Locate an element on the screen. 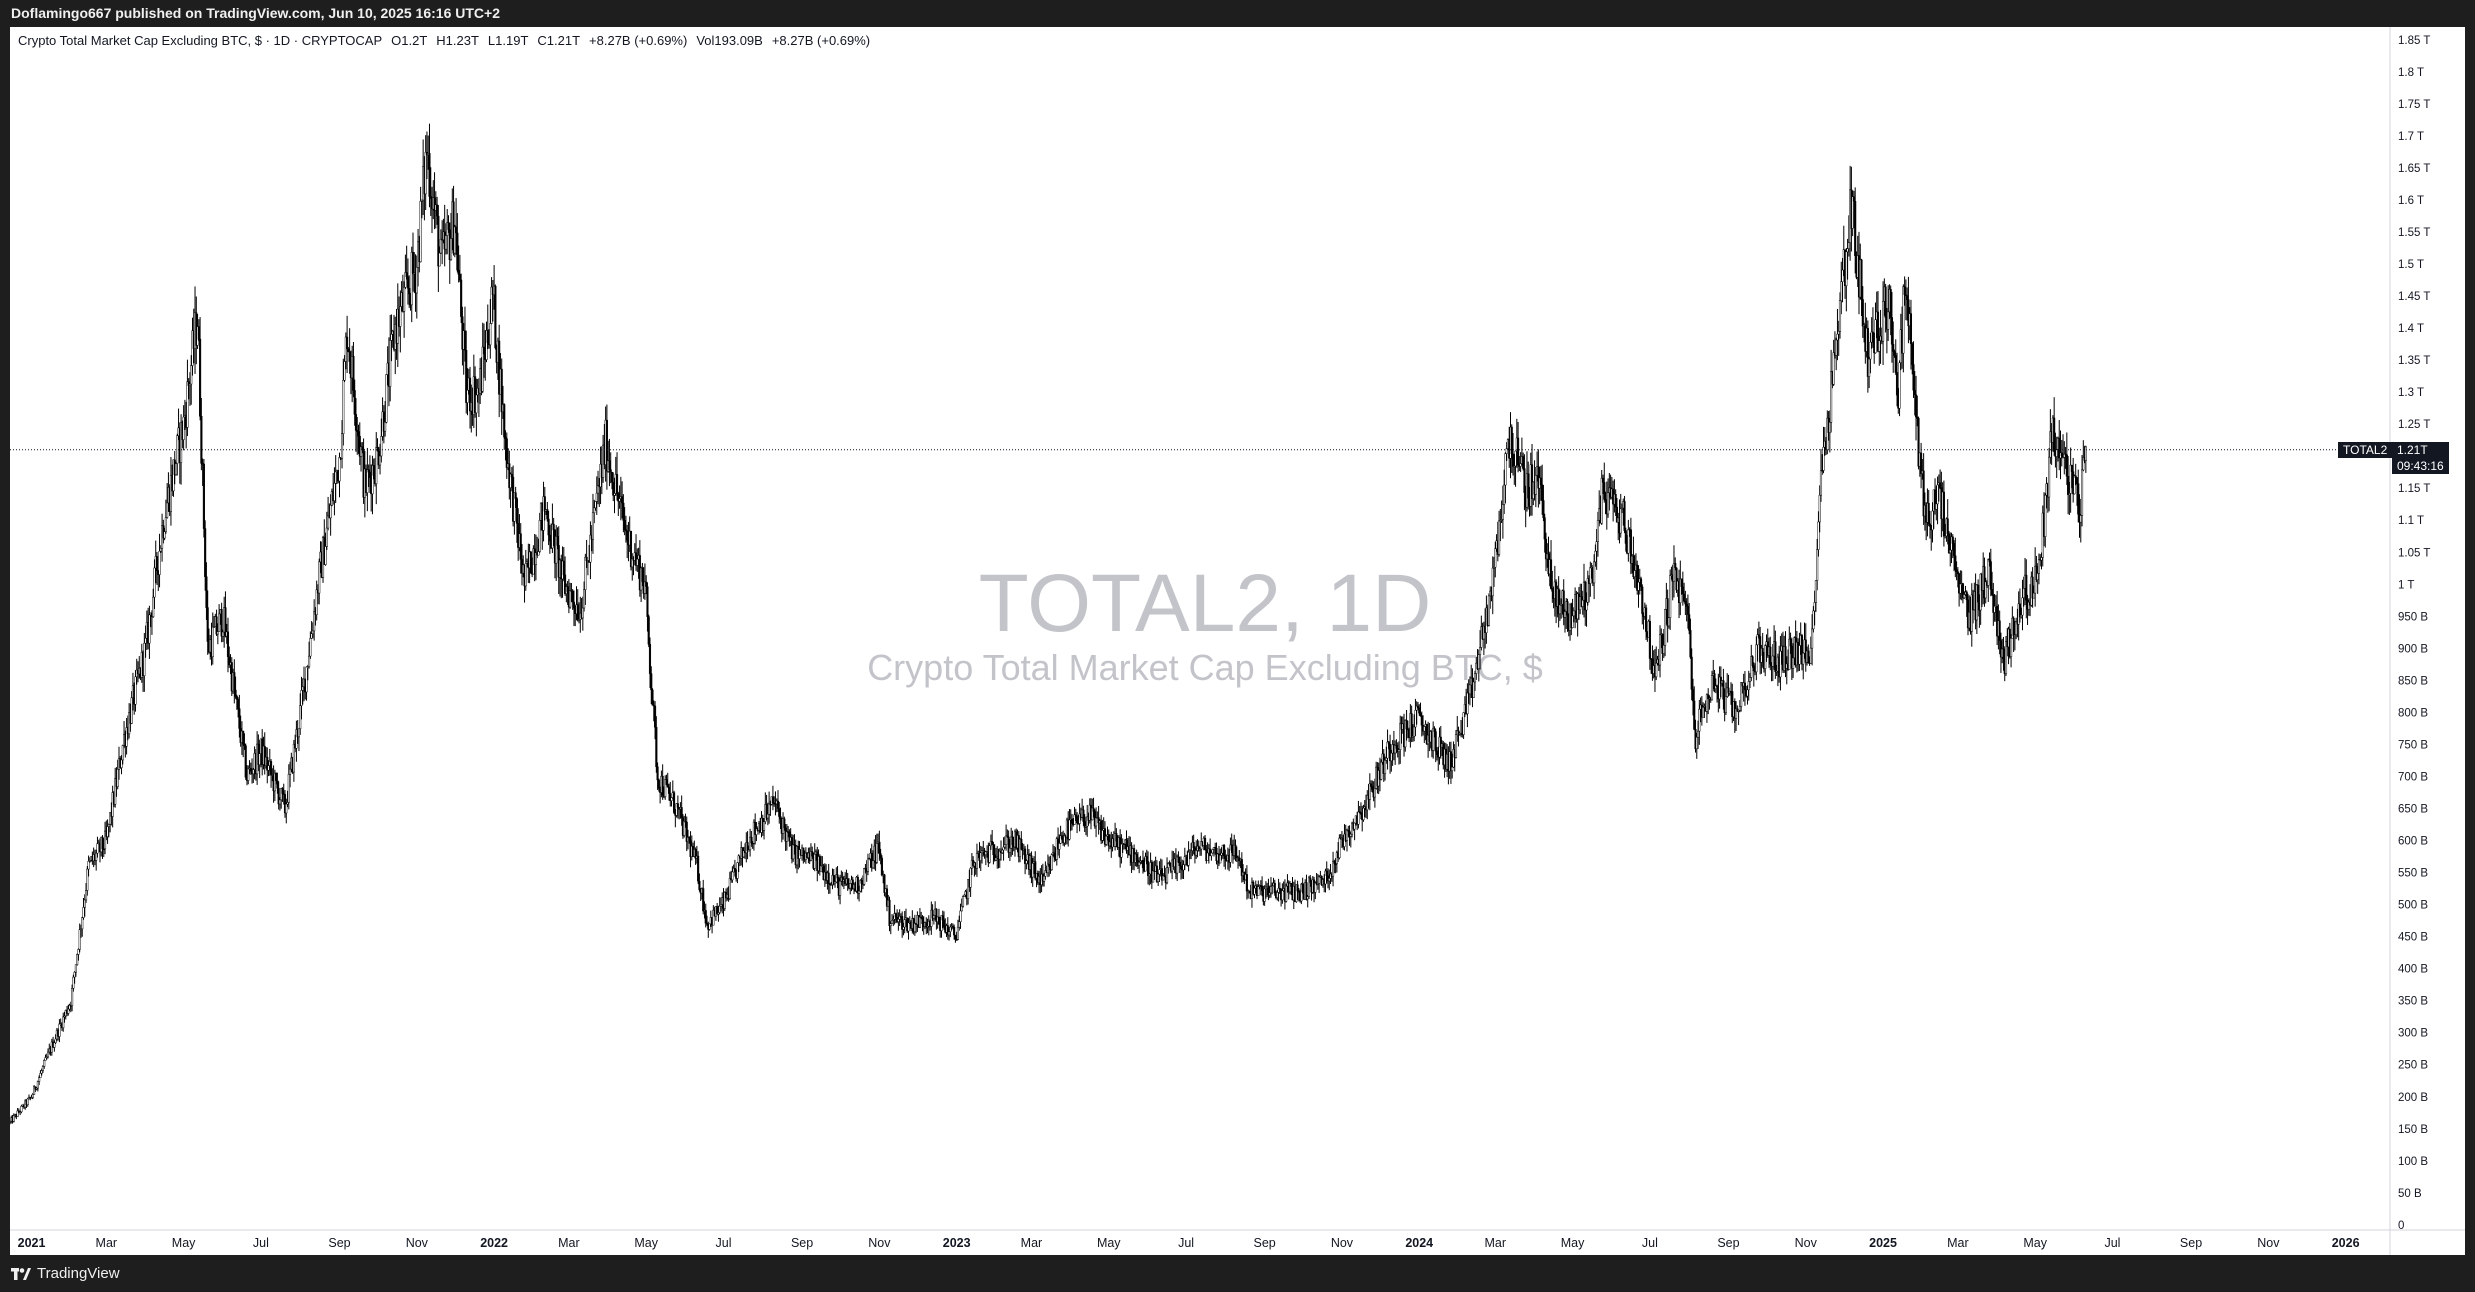 This screenshot has width=2475, height=1292. tradingview-logo: TradingView is located at coordinates (65, 1273).